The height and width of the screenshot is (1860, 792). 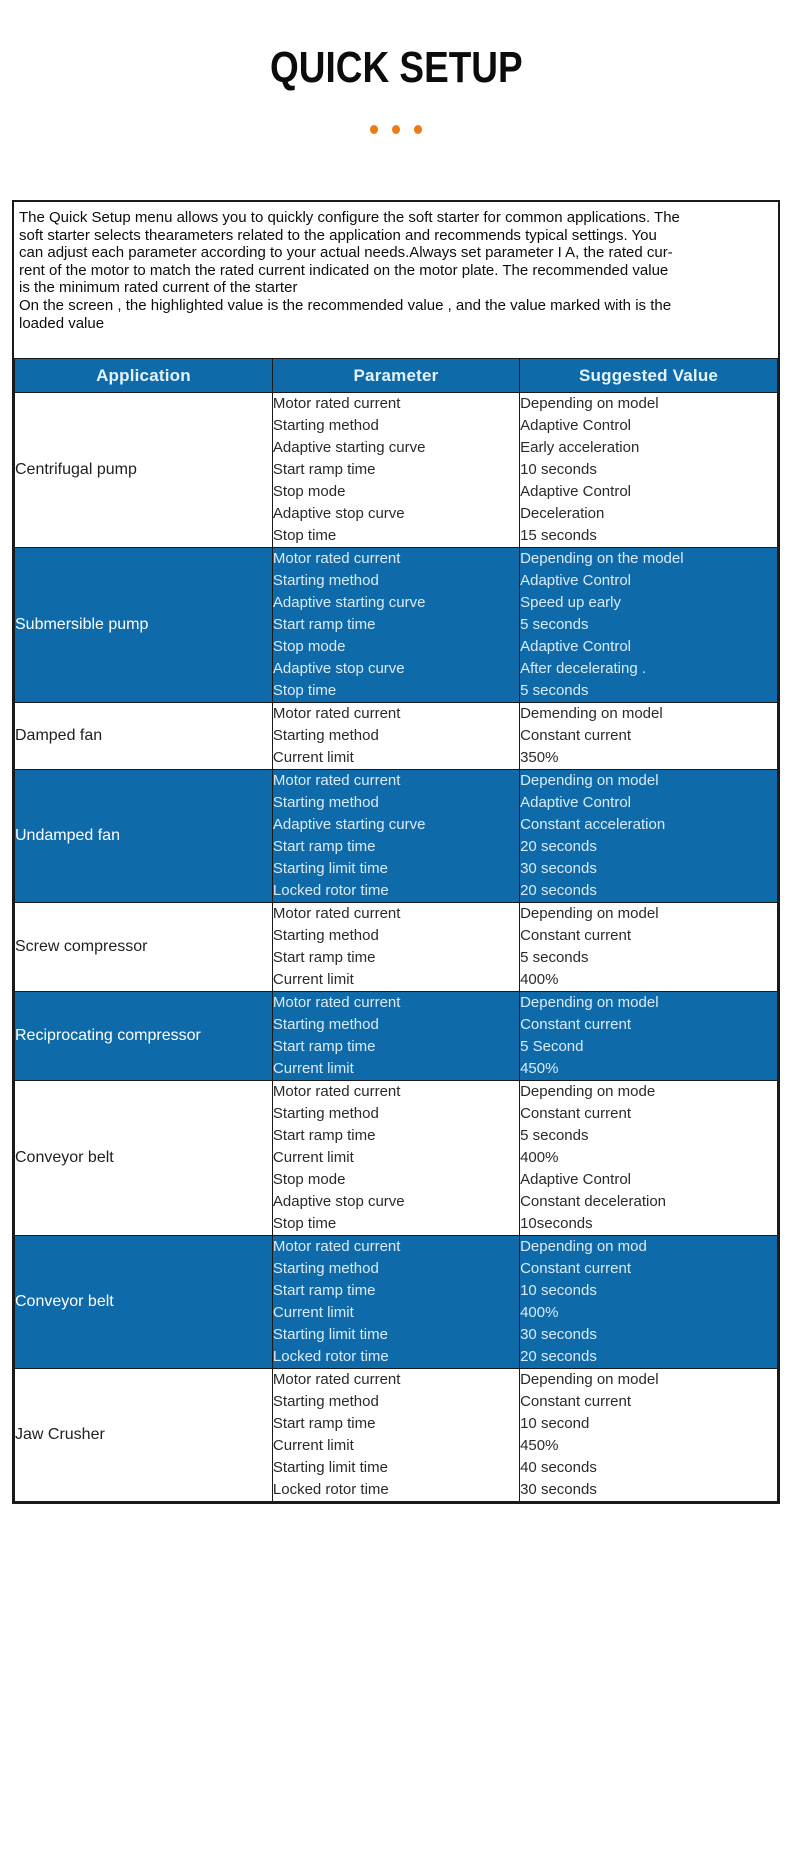 I want to click on value-line: After decelerating ., so click(x=583, y=669).